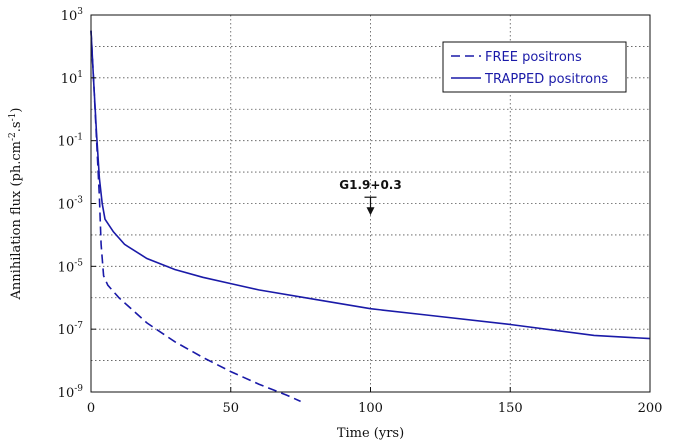 Image resolution: width=680 pixels, height=444 pixels. Describe the element at coordinates (72, 15) in the screenshot. I see `y-tick-label: 10³` at that location.